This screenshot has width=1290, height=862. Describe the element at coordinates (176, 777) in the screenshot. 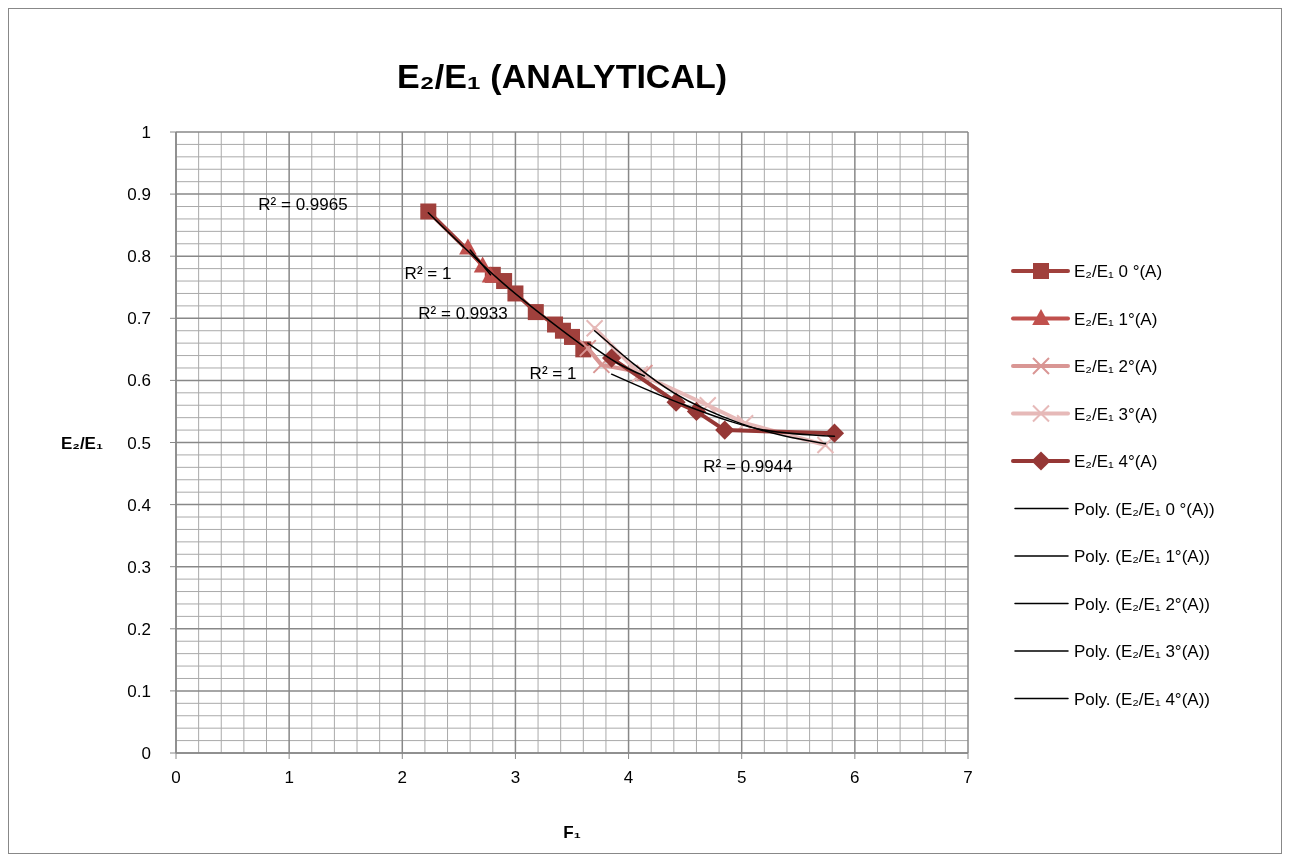

I see `x-tick-label: 0` at that location.